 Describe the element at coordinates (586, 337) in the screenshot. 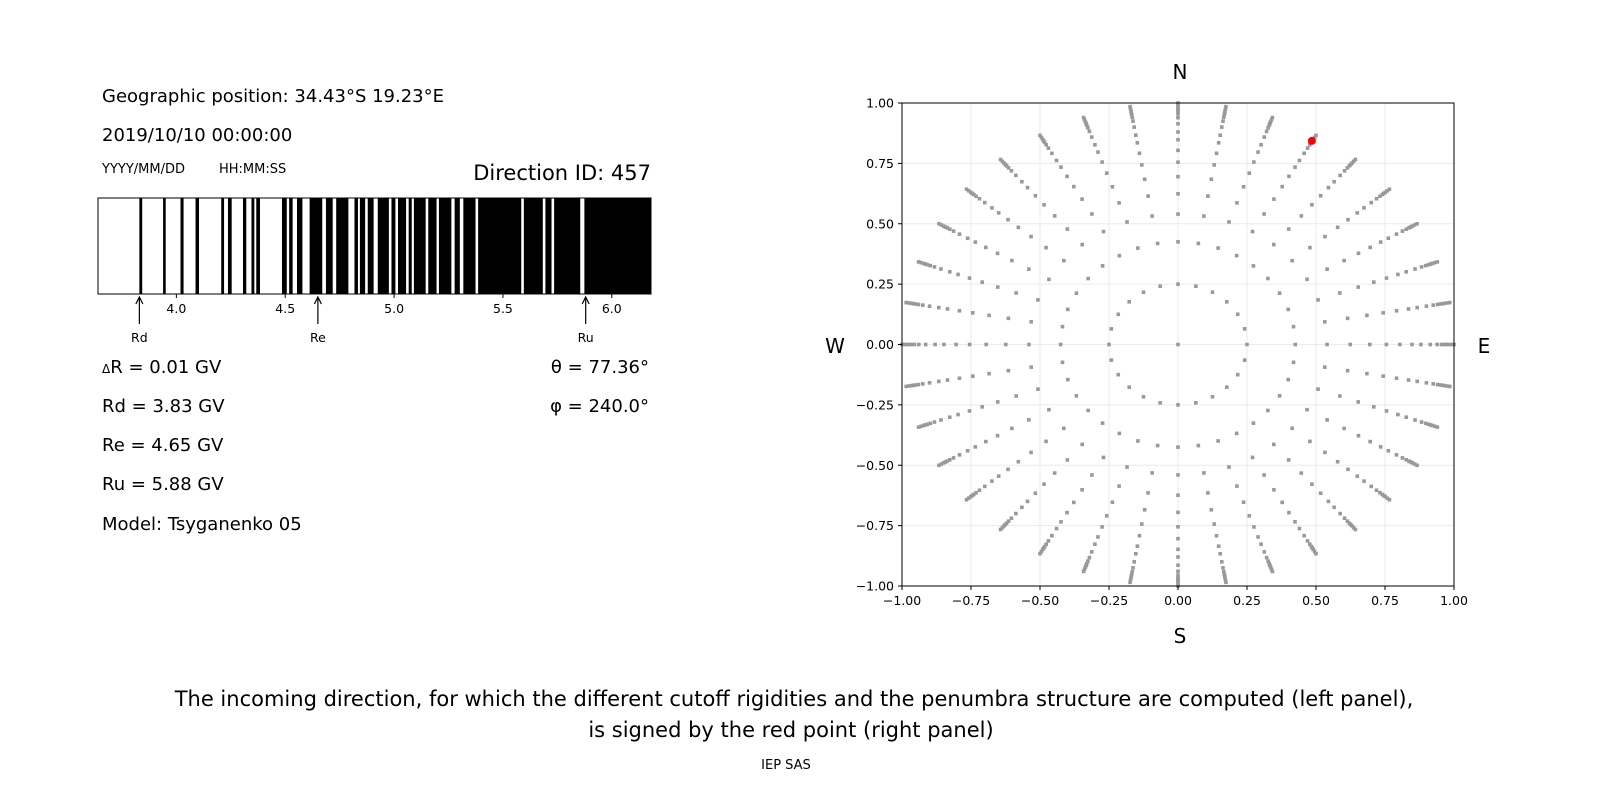

I see `marker-label: Ru` at that location.